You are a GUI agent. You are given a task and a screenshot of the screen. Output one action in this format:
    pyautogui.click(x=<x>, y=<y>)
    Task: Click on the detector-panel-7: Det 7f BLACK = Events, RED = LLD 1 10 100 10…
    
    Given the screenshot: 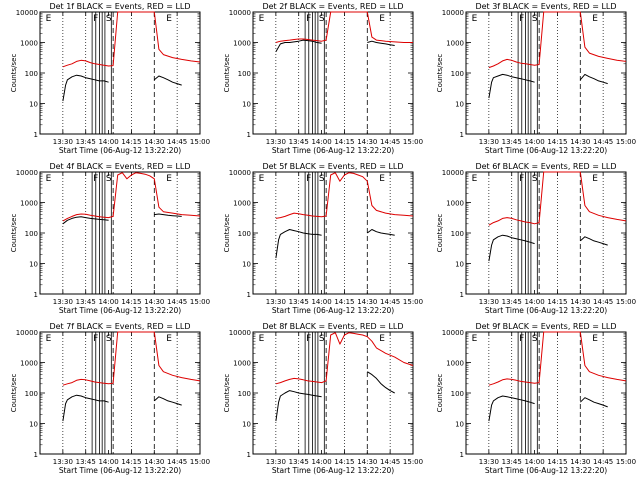 What is the action you would take?
    pyautogui.click(x=110, y=398)
    